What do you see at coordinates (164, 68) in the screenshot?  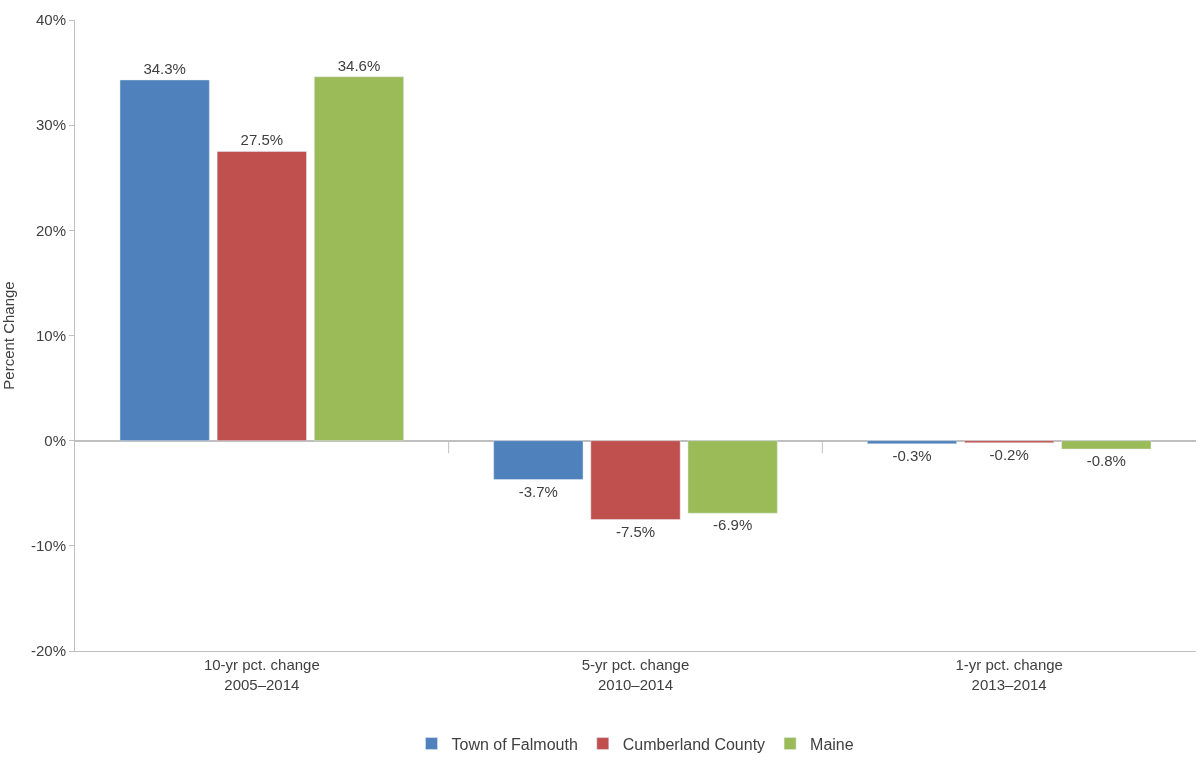 I see `data-label: 34.3%` at bounding box center [164, 68].